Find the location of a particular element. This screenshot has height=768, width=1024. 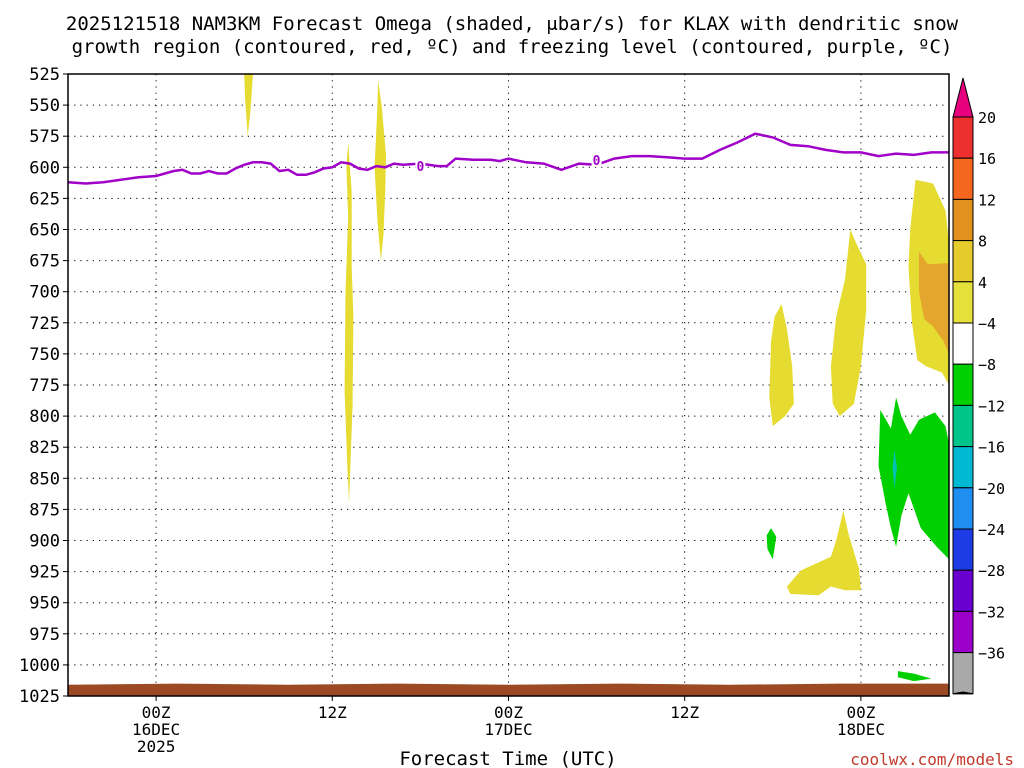

colorbar-label: 12 is located at coordinates (987, 200).